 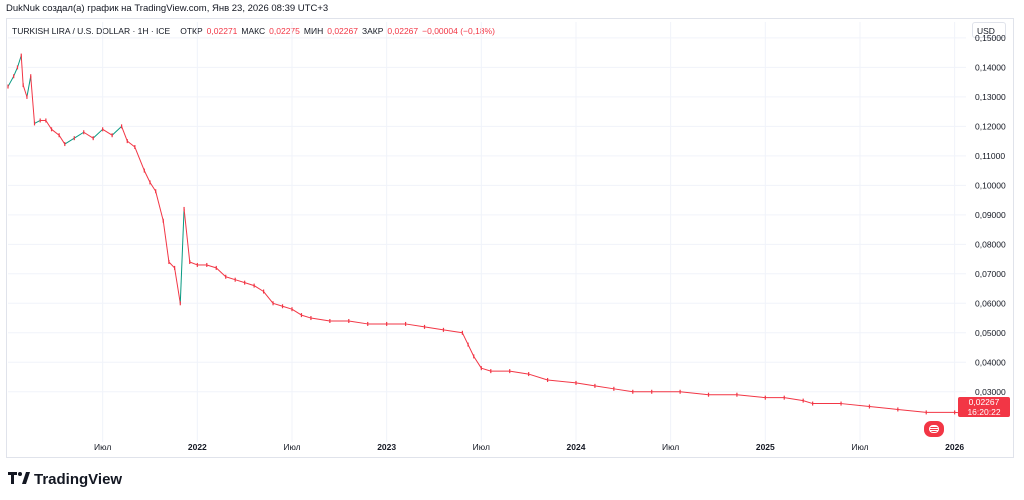 I want to click on y-tick-label: 0,09000, so click(x=990, y=215).